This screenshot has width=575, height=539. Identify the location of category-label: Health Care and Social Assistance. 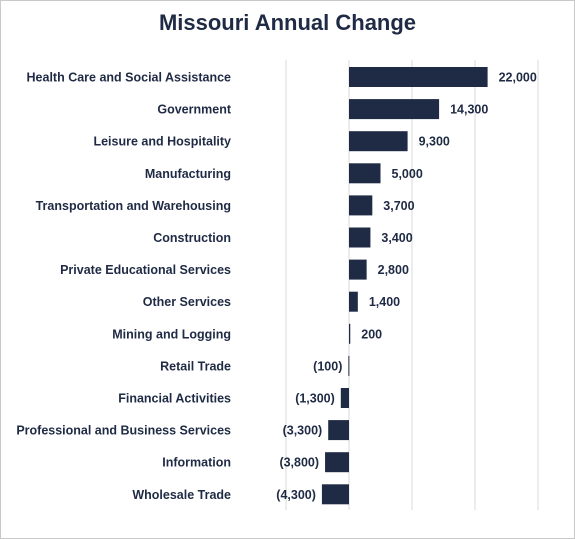
(129, 78).